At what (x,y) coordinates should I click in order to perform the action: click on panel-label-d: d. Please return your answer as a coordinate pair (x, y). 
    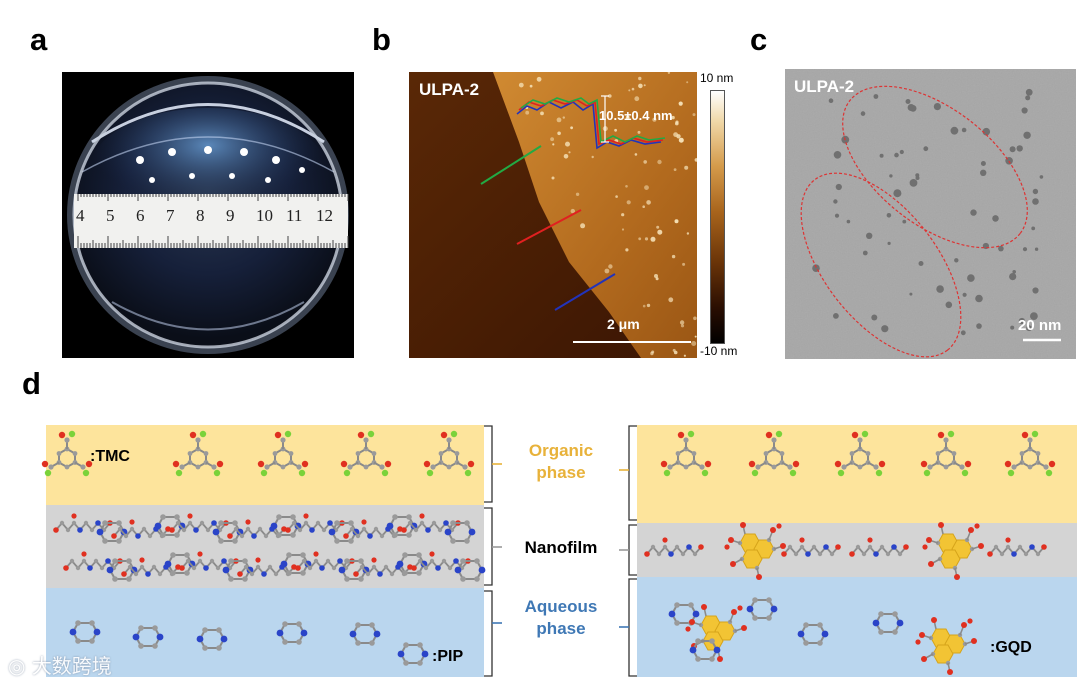
    Looking at the image, I should click on (31, 383).